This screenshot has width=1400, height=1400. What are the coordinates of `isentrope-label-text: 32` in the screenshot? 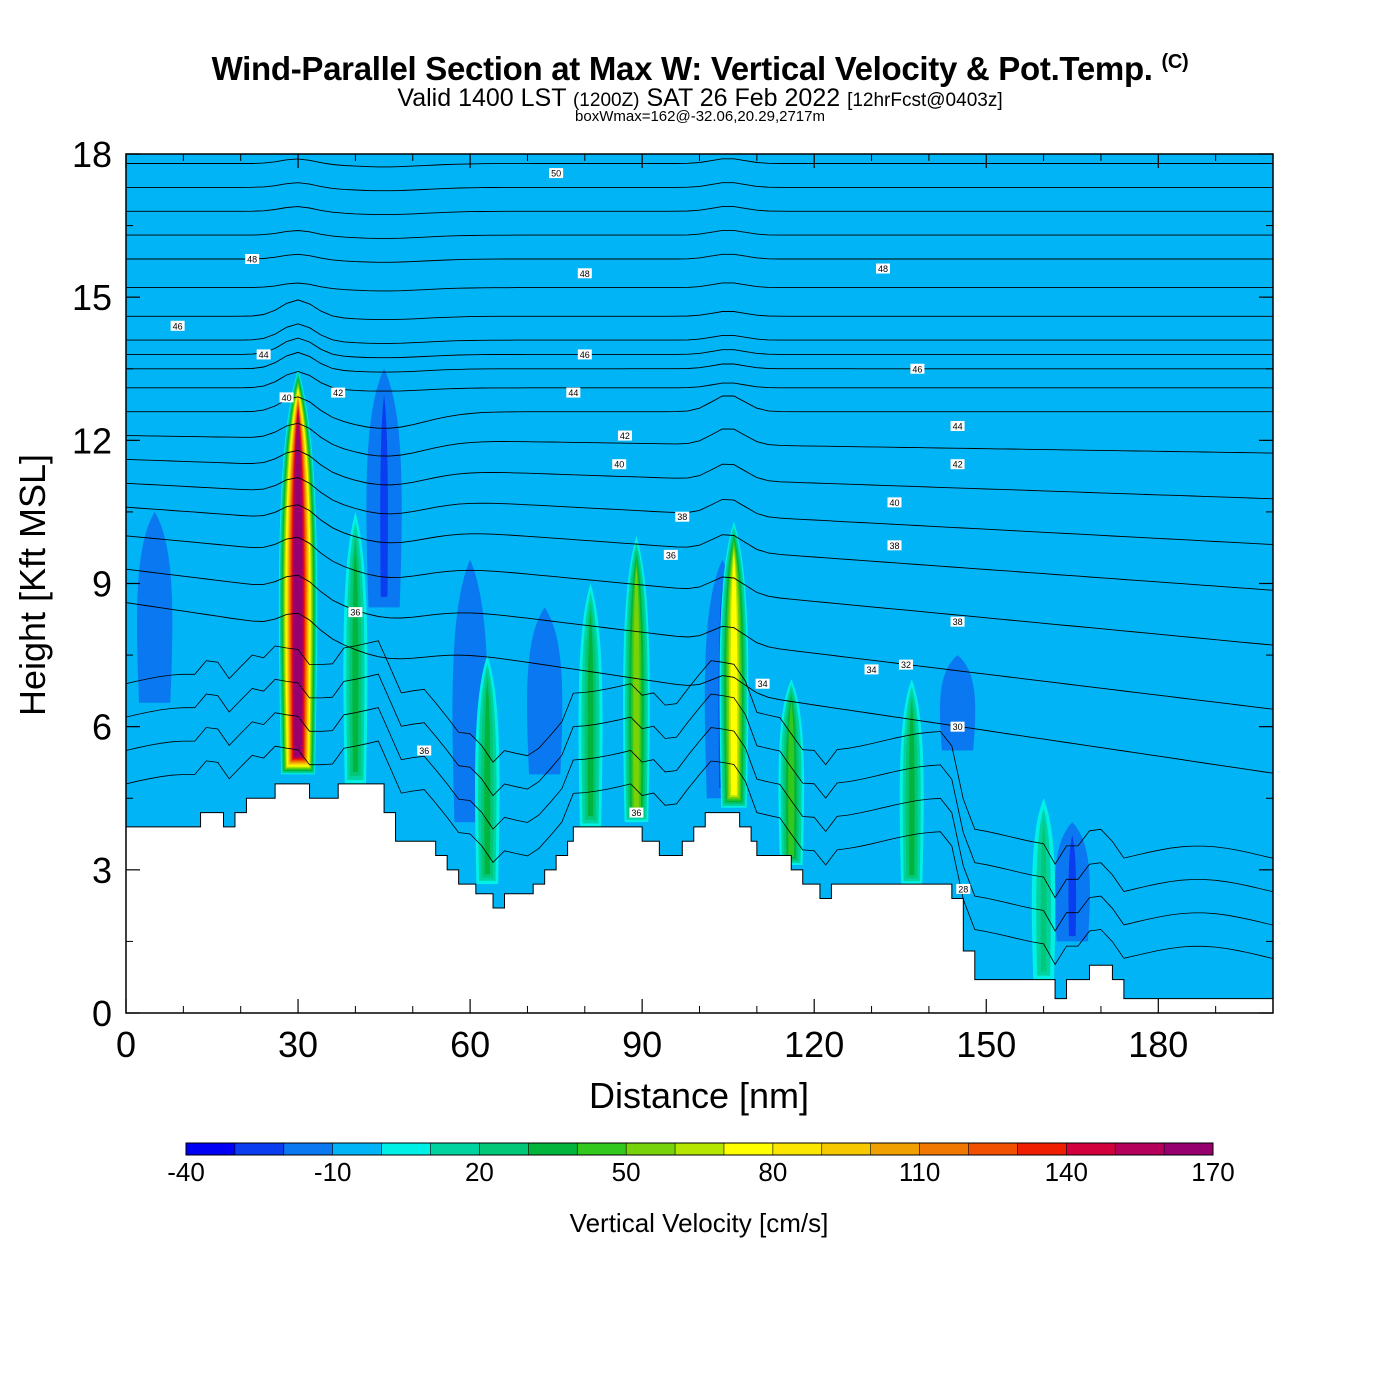 It's located at (906, 665).